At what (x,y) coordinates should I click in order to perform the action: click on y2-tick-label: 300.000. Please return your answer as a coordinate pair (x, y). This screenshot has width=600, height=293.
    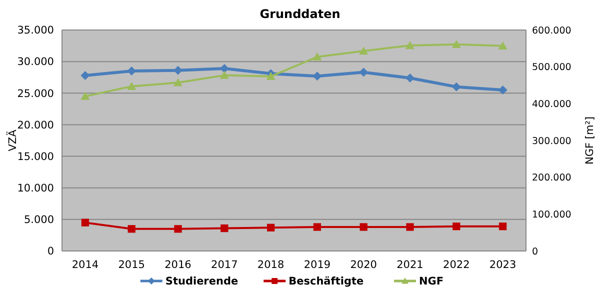
    Looking at the image, I should click on (552, 141).